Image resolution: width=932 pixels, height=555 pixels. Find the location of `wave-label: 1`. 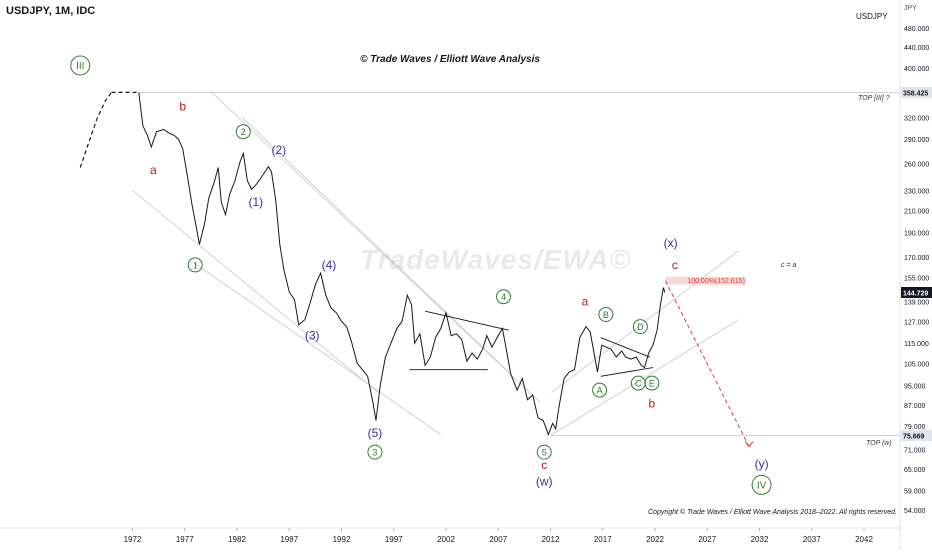

wave-label: 1 is located at coordinates (195, 265).